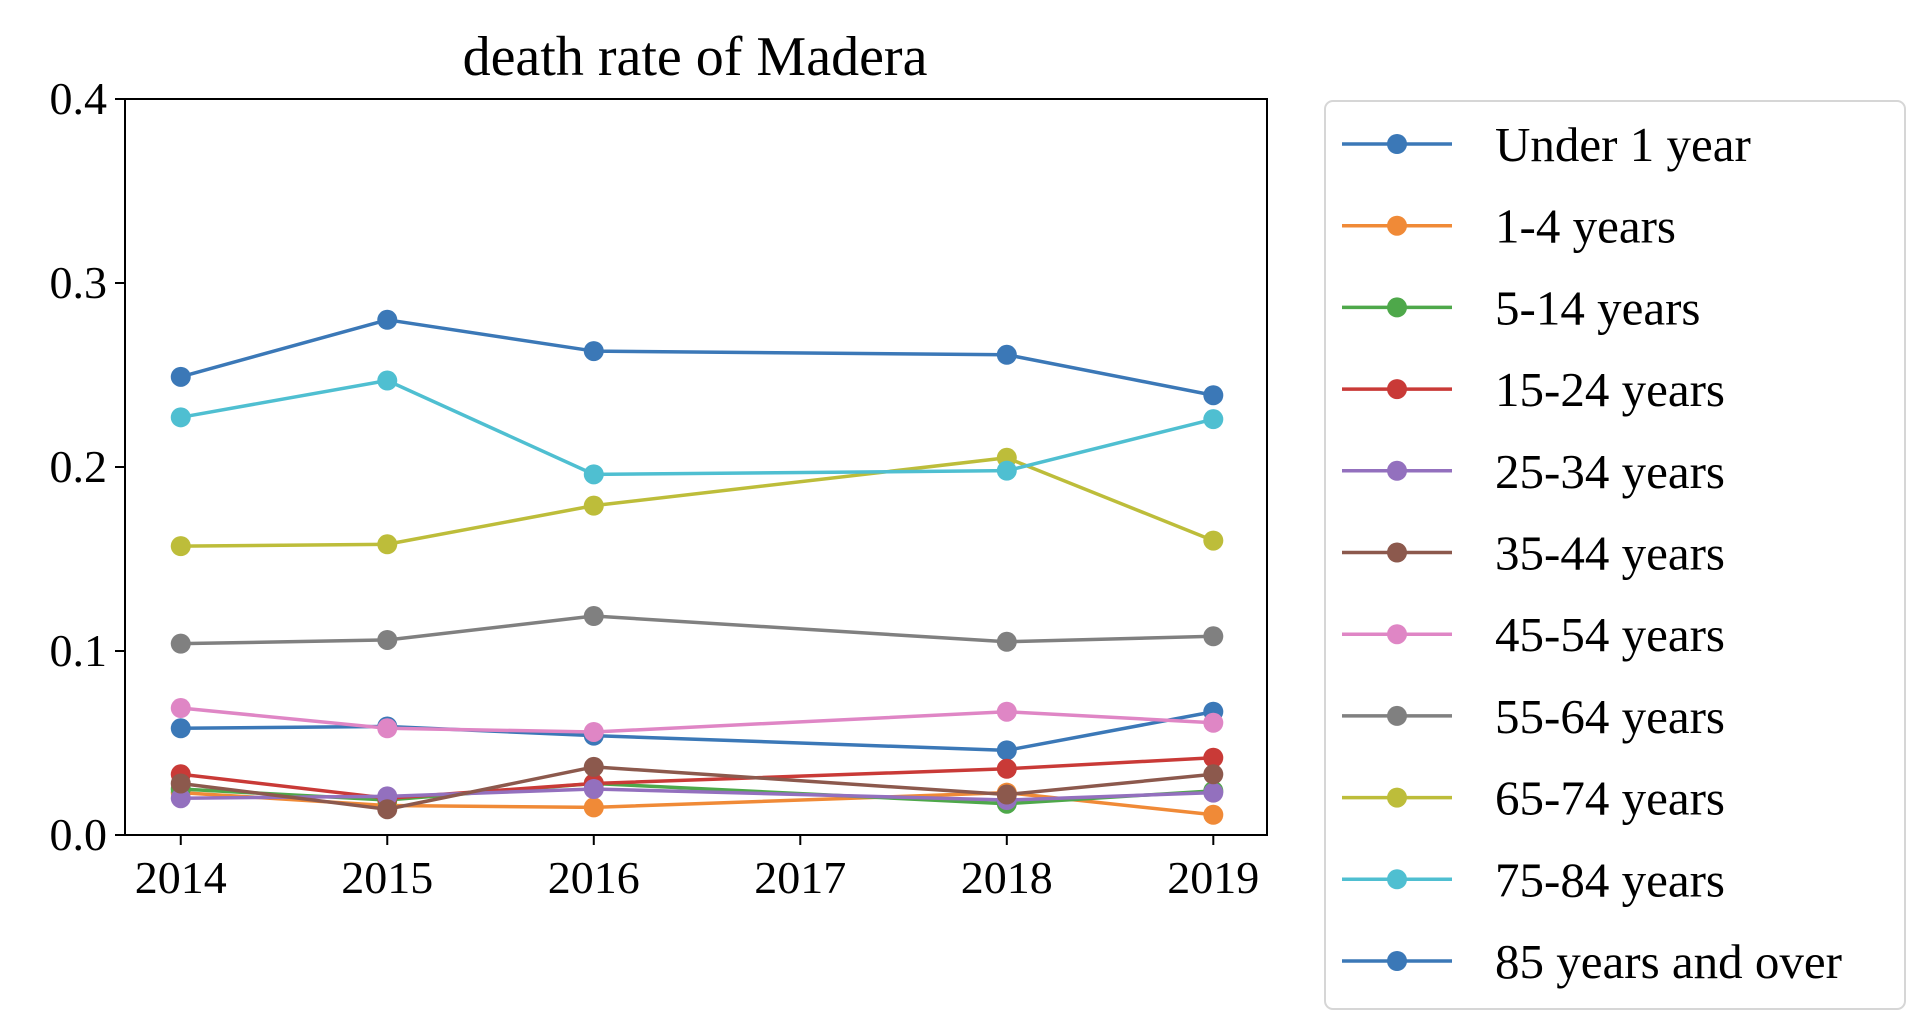  I want to click on legend-item: 1-4 years, so click(1509, 226).